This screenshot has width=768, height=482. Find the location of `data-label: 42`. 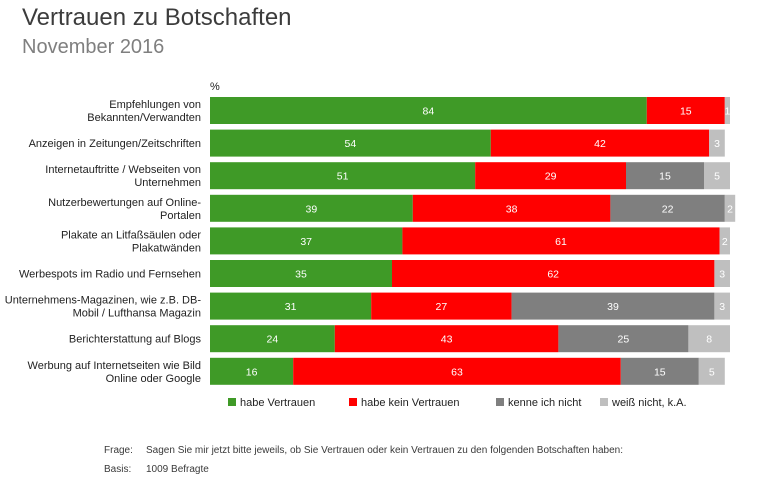

data-label: 42 is located at coordinates (600, 144).